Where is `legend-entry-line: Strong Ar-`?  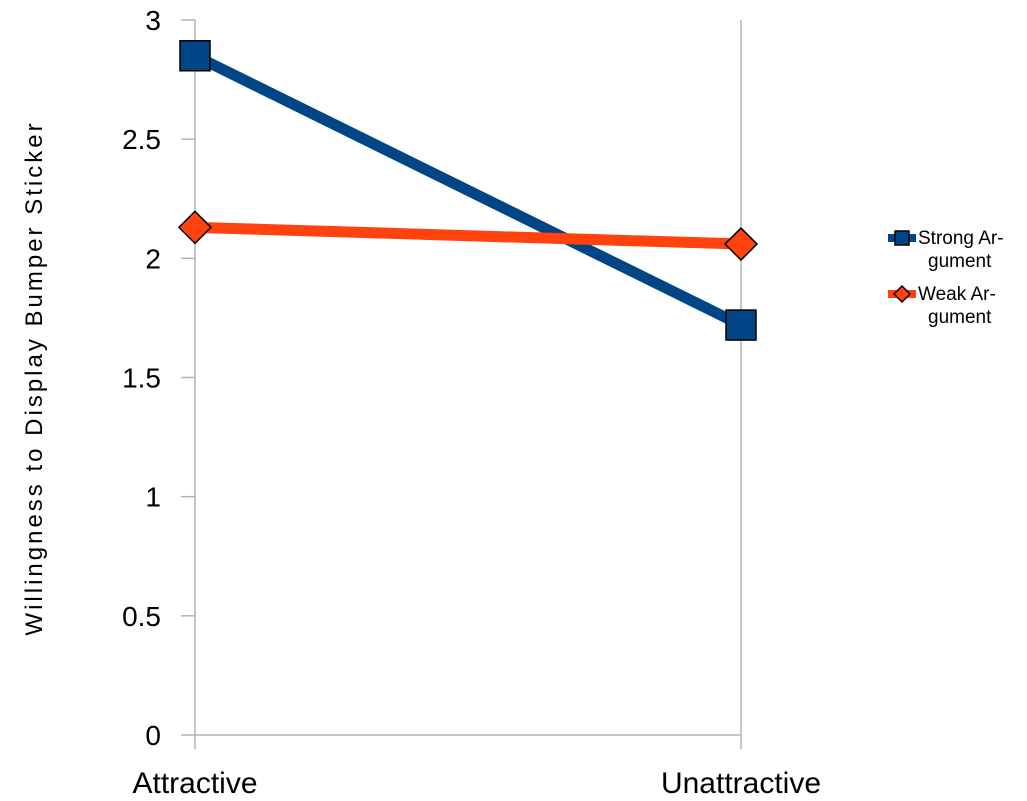
legend-entry-line: Strong Ar- is located at coordinates (961, 238).